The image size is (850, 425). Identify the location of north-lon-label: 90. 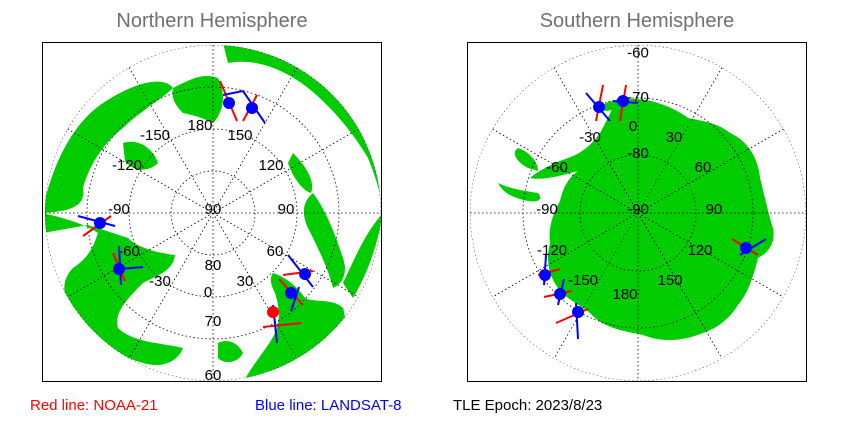
(286, 209).